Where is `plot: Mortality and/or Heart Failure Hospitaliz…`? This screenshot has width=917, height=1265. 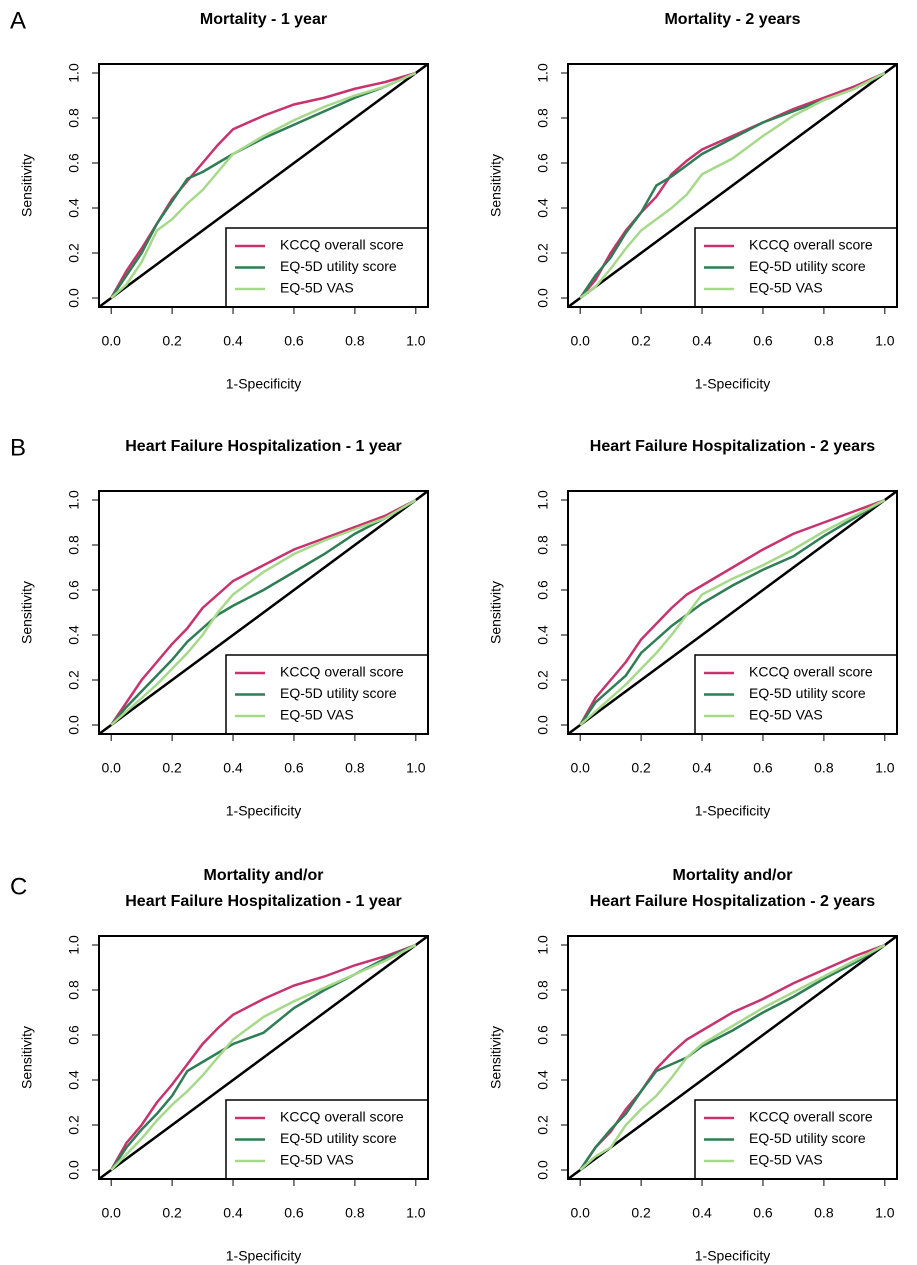
plot: Mortality and/or Heart Failure Hospitaliz… is located at coordinates (693, 1065).